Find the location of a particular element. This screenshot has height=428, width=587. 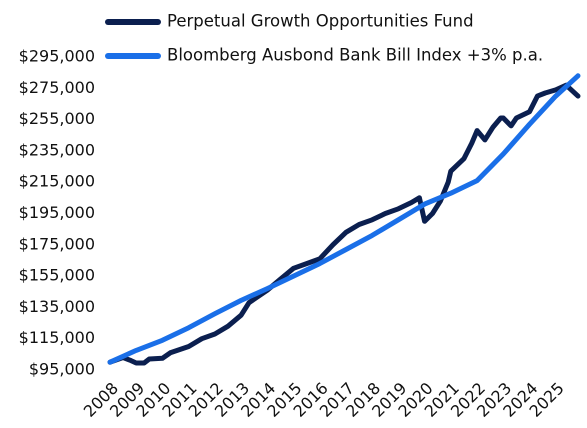

y-tick-label: $255,000 is located at coordinates (57, 118).